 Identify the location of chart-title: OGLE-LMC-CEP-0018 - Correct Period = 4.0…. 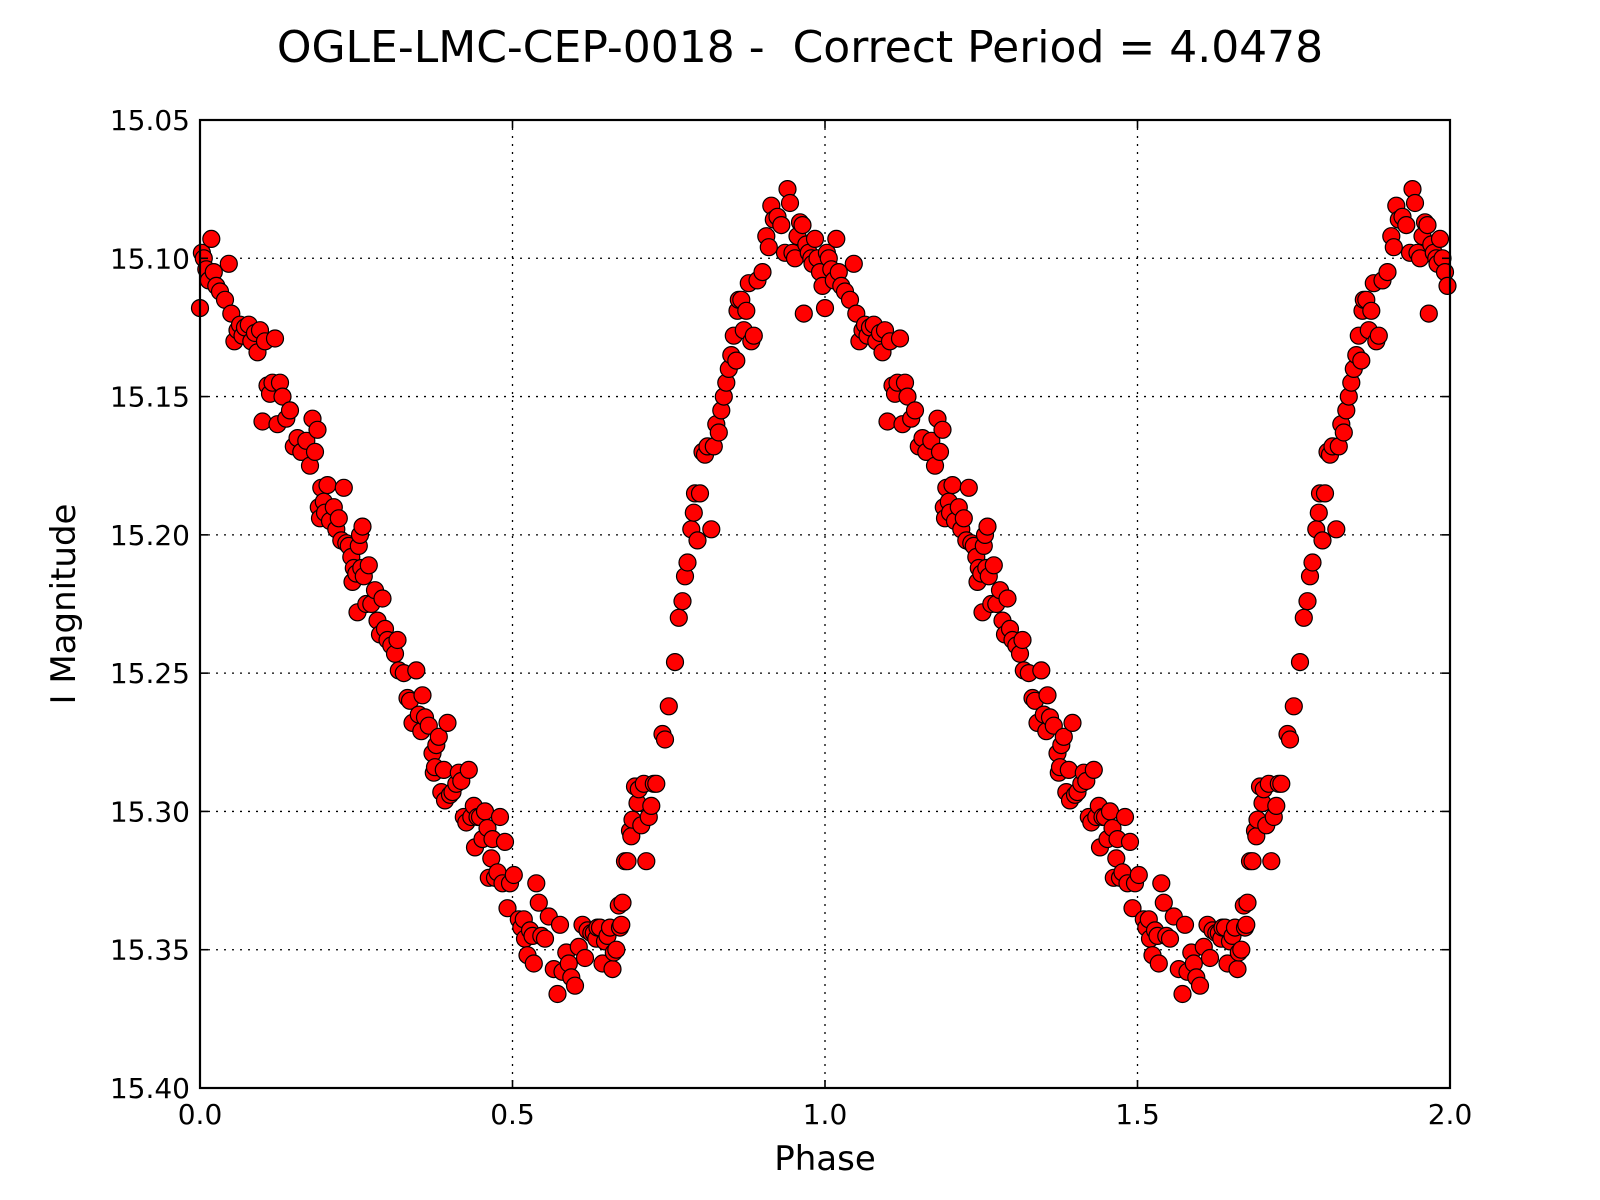
(800, 47).